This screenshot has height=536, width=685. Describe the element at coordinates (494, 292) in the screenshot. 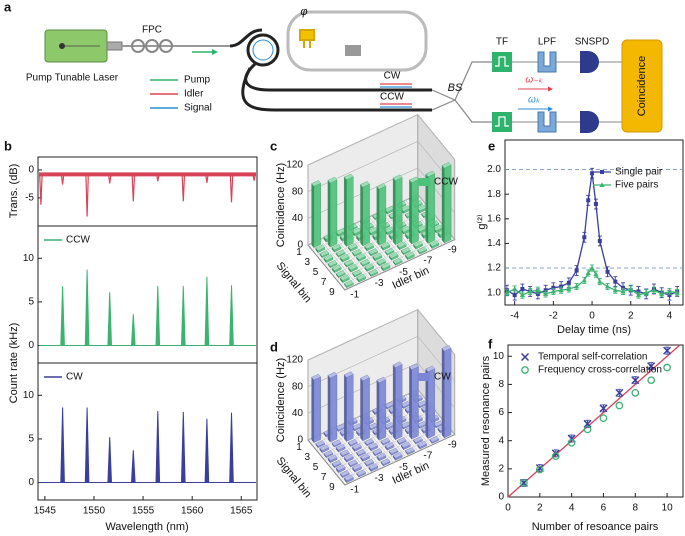

I see `y-tick-label: 1.0` at that location.